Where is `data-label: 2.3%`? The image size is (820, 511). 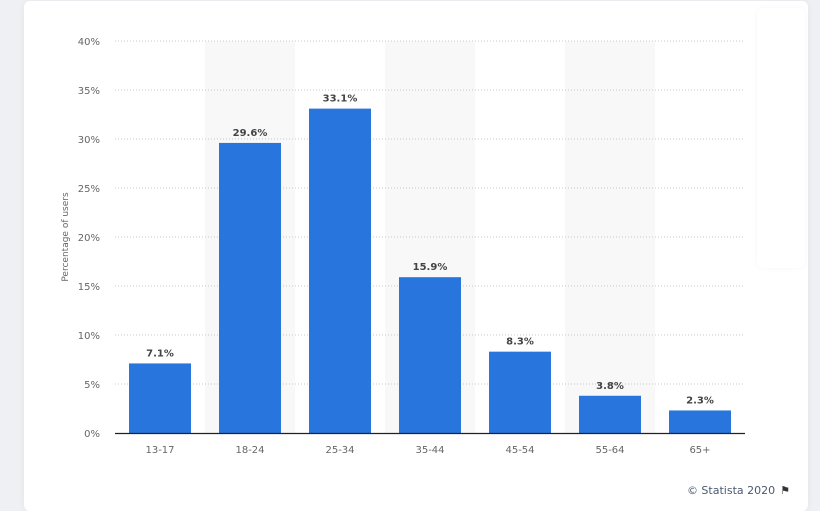 data-label: 2.3% is located at coordinates (700, 400).